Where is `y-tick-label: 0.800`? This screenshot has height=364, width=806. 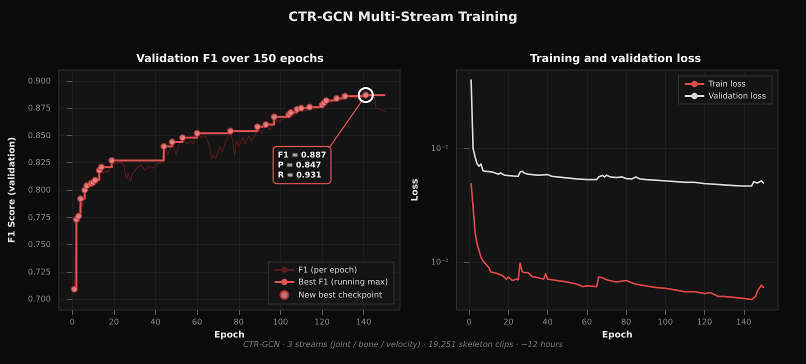 y-tick-label: 0.800 is located at coordinates (39, 190).